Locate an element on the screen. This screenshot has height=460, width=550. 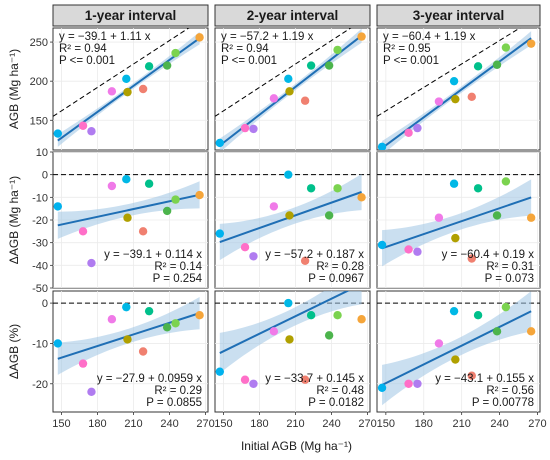
panel: y = −60.4 + 1.19 xR² = 0.95P <= 0.001 is located at coordinates (458, 89).